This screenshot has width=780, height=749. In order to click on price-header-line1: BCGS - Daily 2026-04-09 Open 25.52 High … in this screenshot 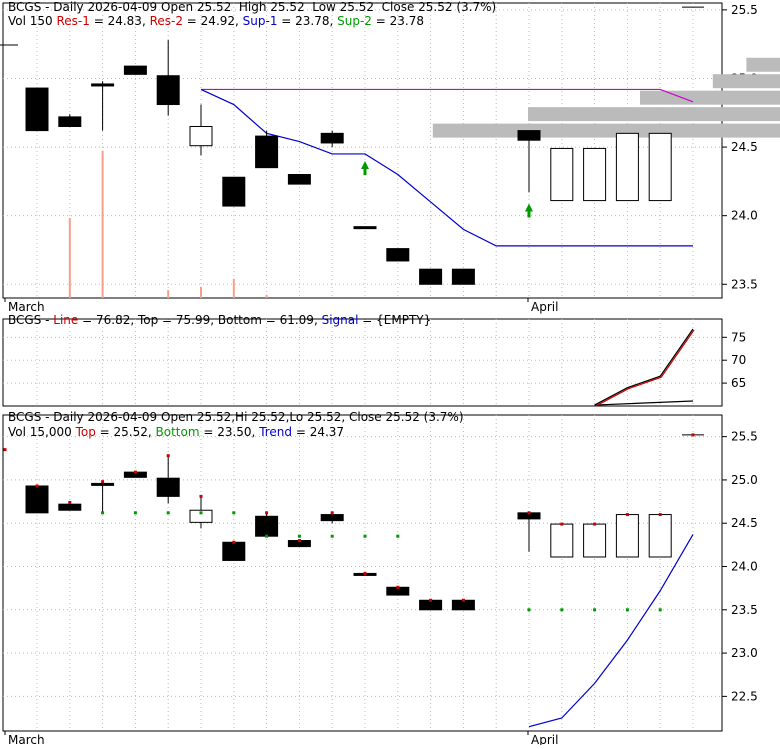, I will do `click(252, 7)`.